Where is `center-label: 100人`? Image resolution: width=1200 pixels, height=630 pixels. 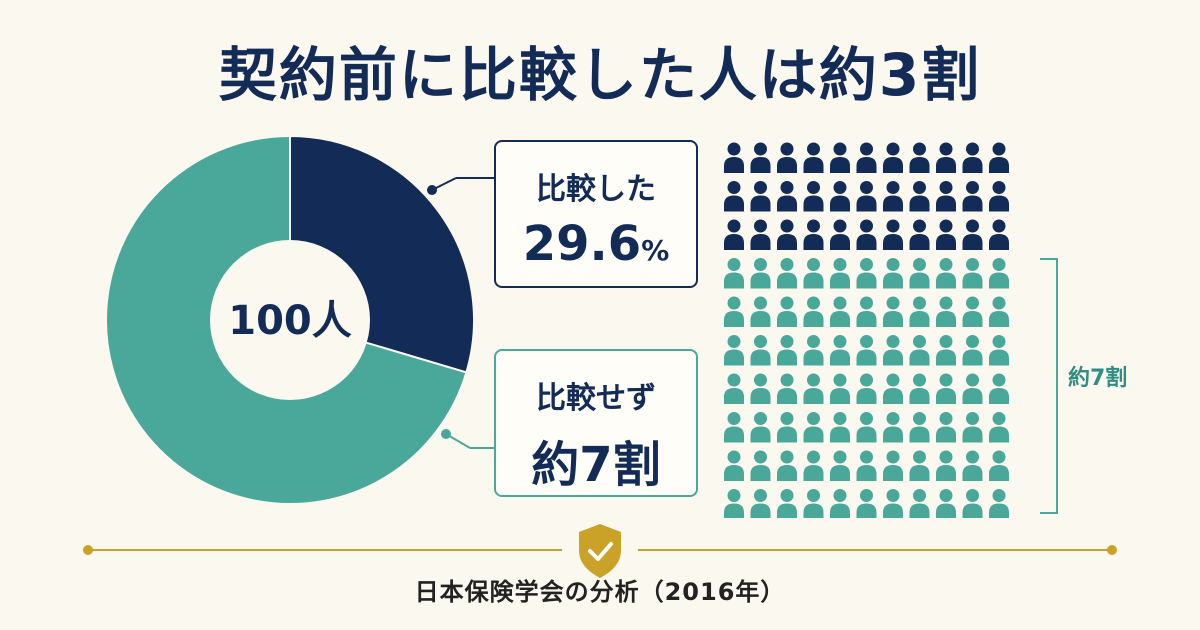
center-label: 100人 is located at coordinates (290, 321).